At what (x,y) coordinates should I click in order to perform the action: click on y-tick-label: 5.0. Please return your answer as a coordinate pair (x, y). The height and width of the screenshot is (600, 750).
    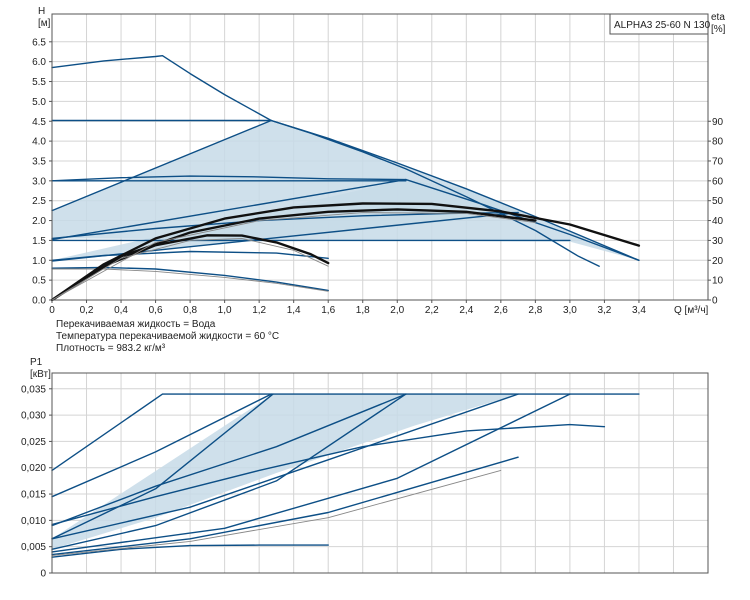
    Looking at the image, I should click on (39, 102).